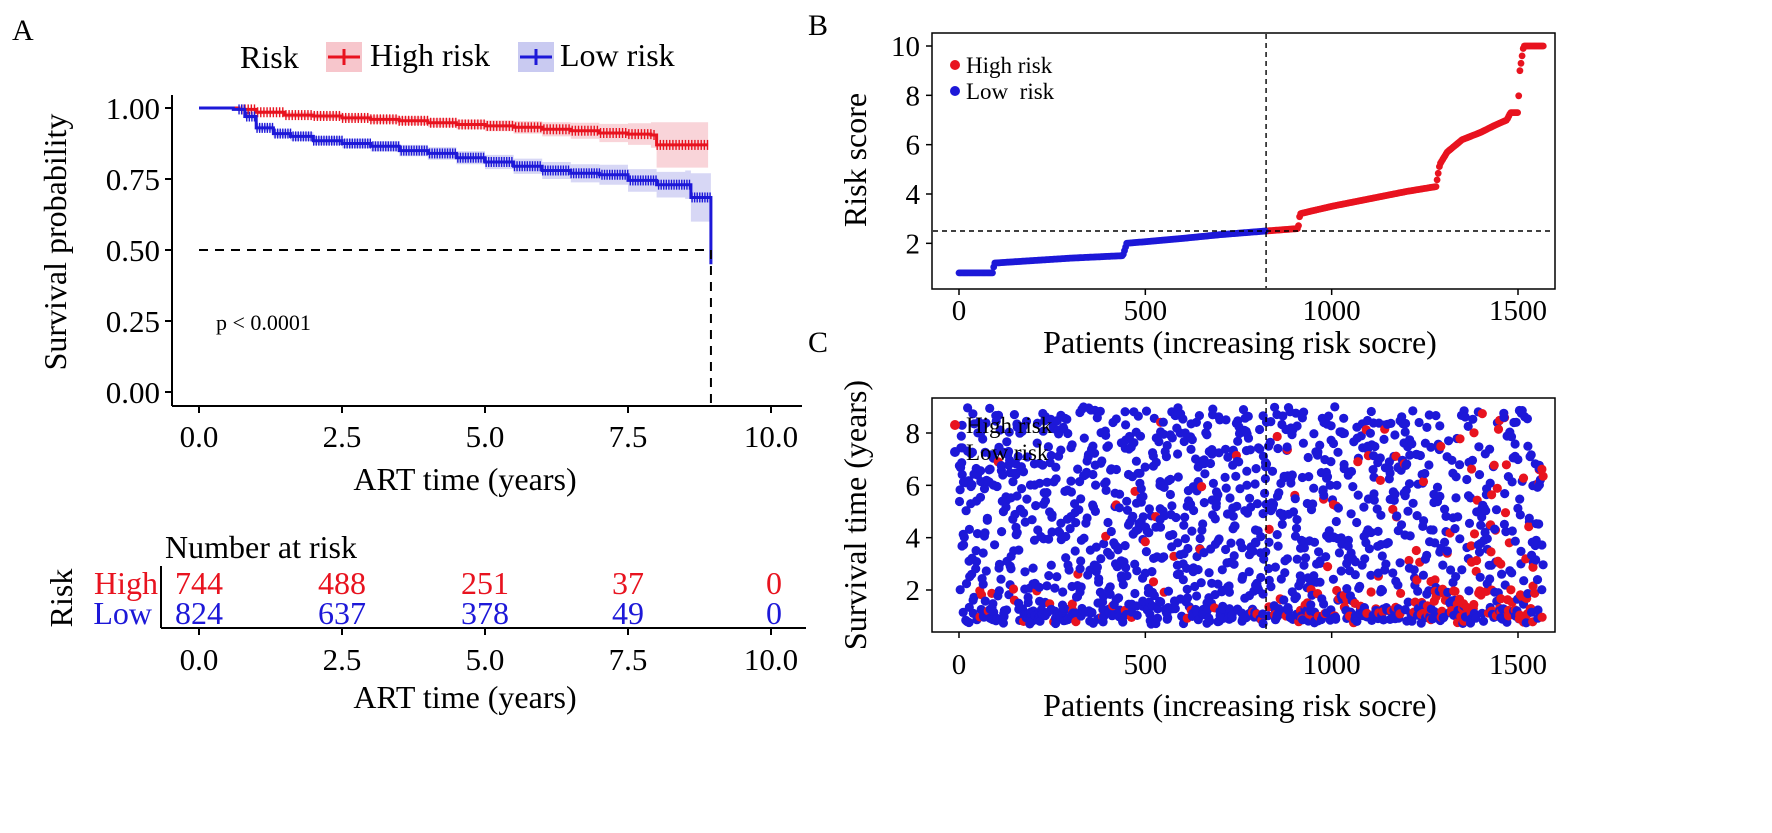 This screenshot has width=1772, height=833. Describe the element at coordinates (1001, 439) in the screenshot. I see `survival-time-legend: High risk Low risk` at that location.